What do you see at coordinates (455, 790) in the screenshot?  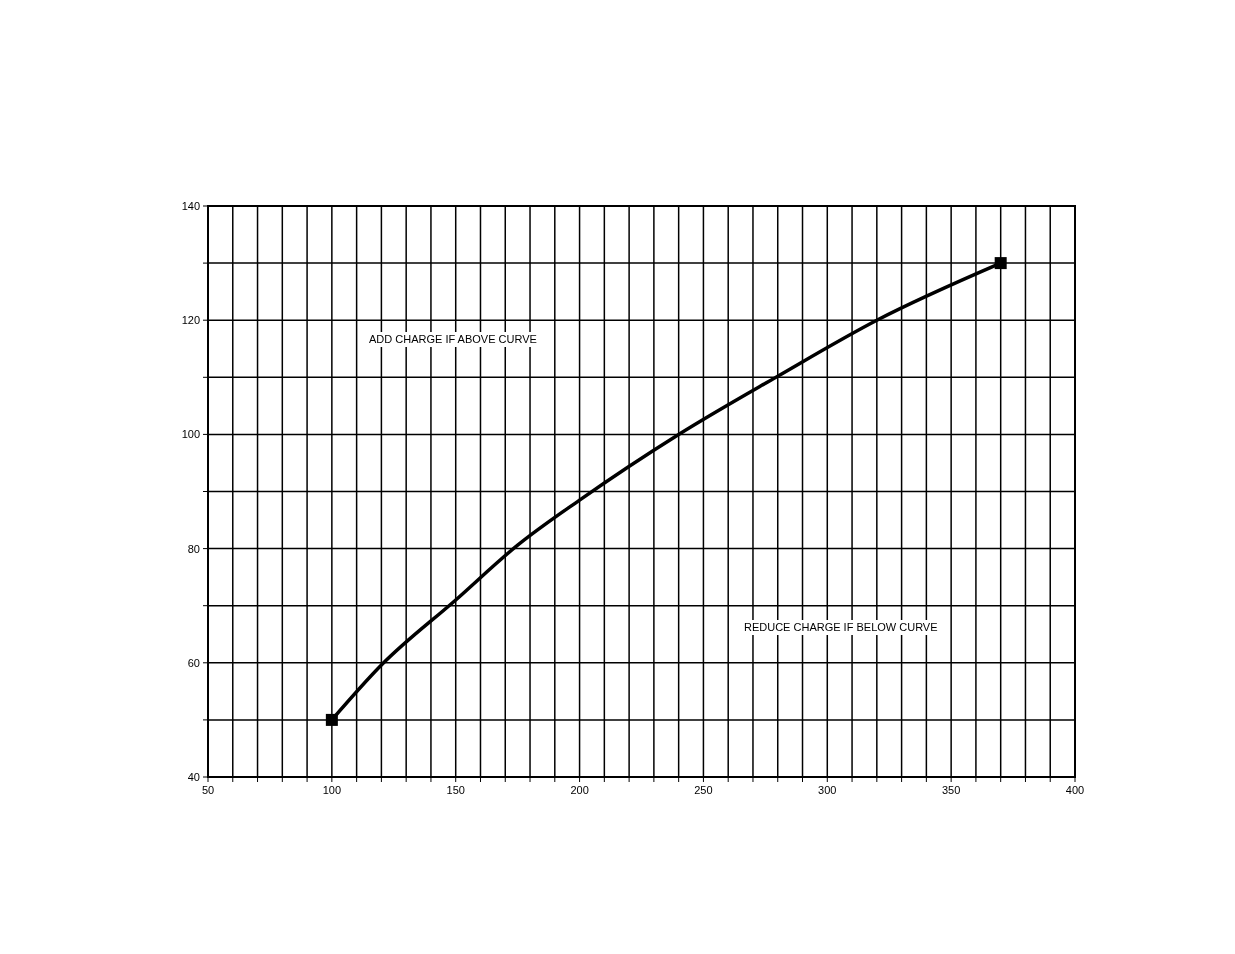 I see `x-tick-label: 150` at bounding box center [455, 790].